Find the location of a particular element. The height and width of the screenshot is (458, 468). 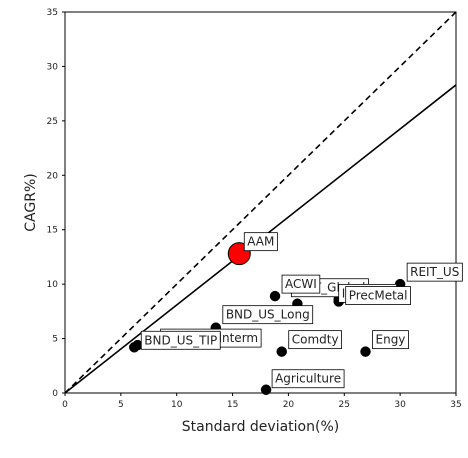

point-acwi is located at coordinates (275, 296).